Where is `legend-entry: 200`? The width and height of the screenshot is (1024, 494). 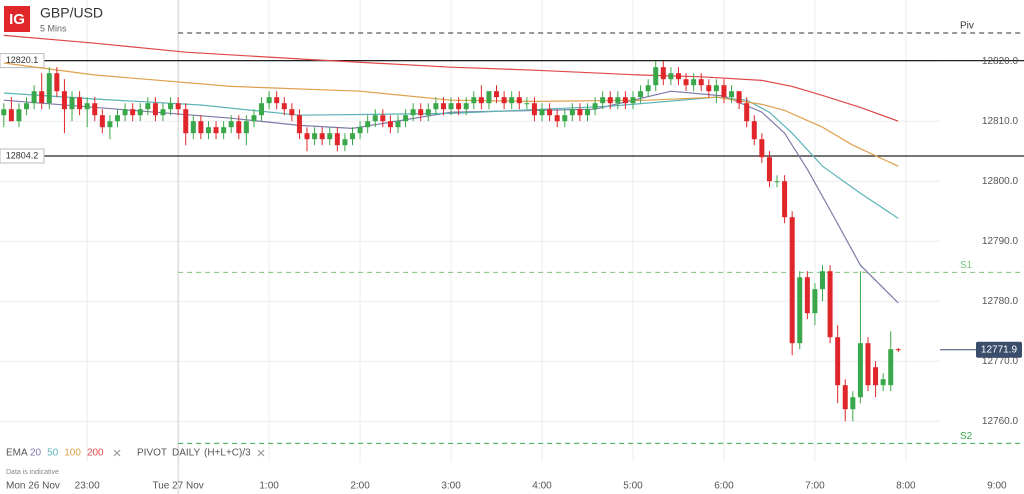 legend-entry: 200 is located at coordinates (95, 453).